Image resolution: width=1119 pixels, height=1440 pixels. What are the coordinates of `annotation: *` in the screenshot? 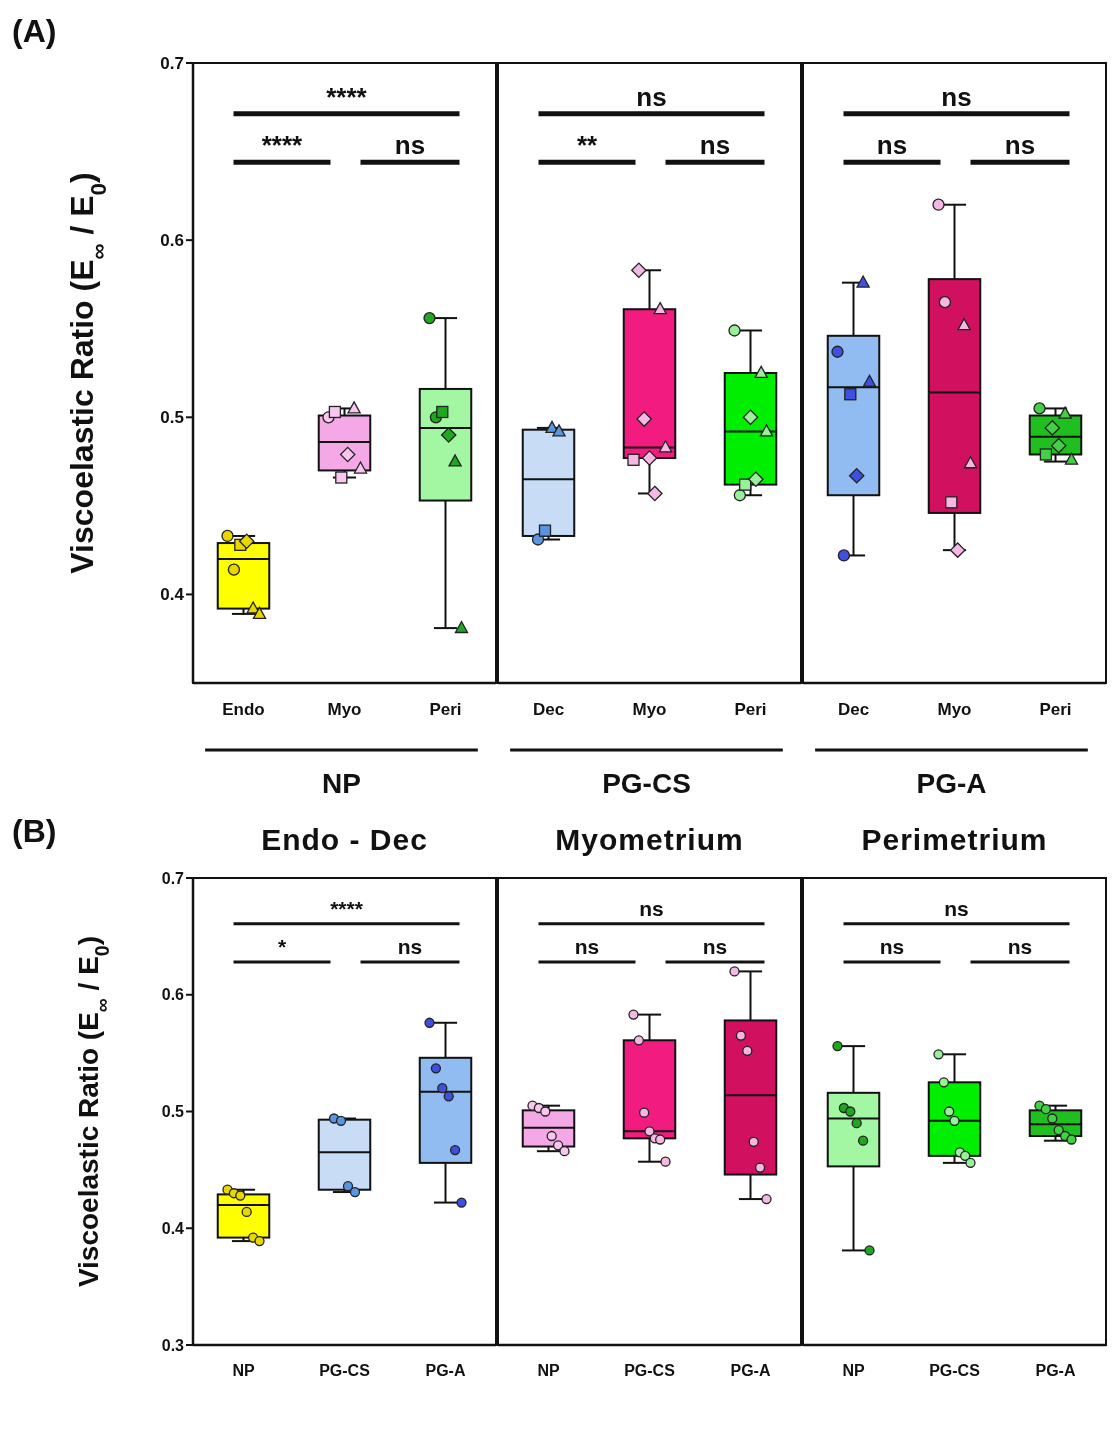 It's located at (282, 947).